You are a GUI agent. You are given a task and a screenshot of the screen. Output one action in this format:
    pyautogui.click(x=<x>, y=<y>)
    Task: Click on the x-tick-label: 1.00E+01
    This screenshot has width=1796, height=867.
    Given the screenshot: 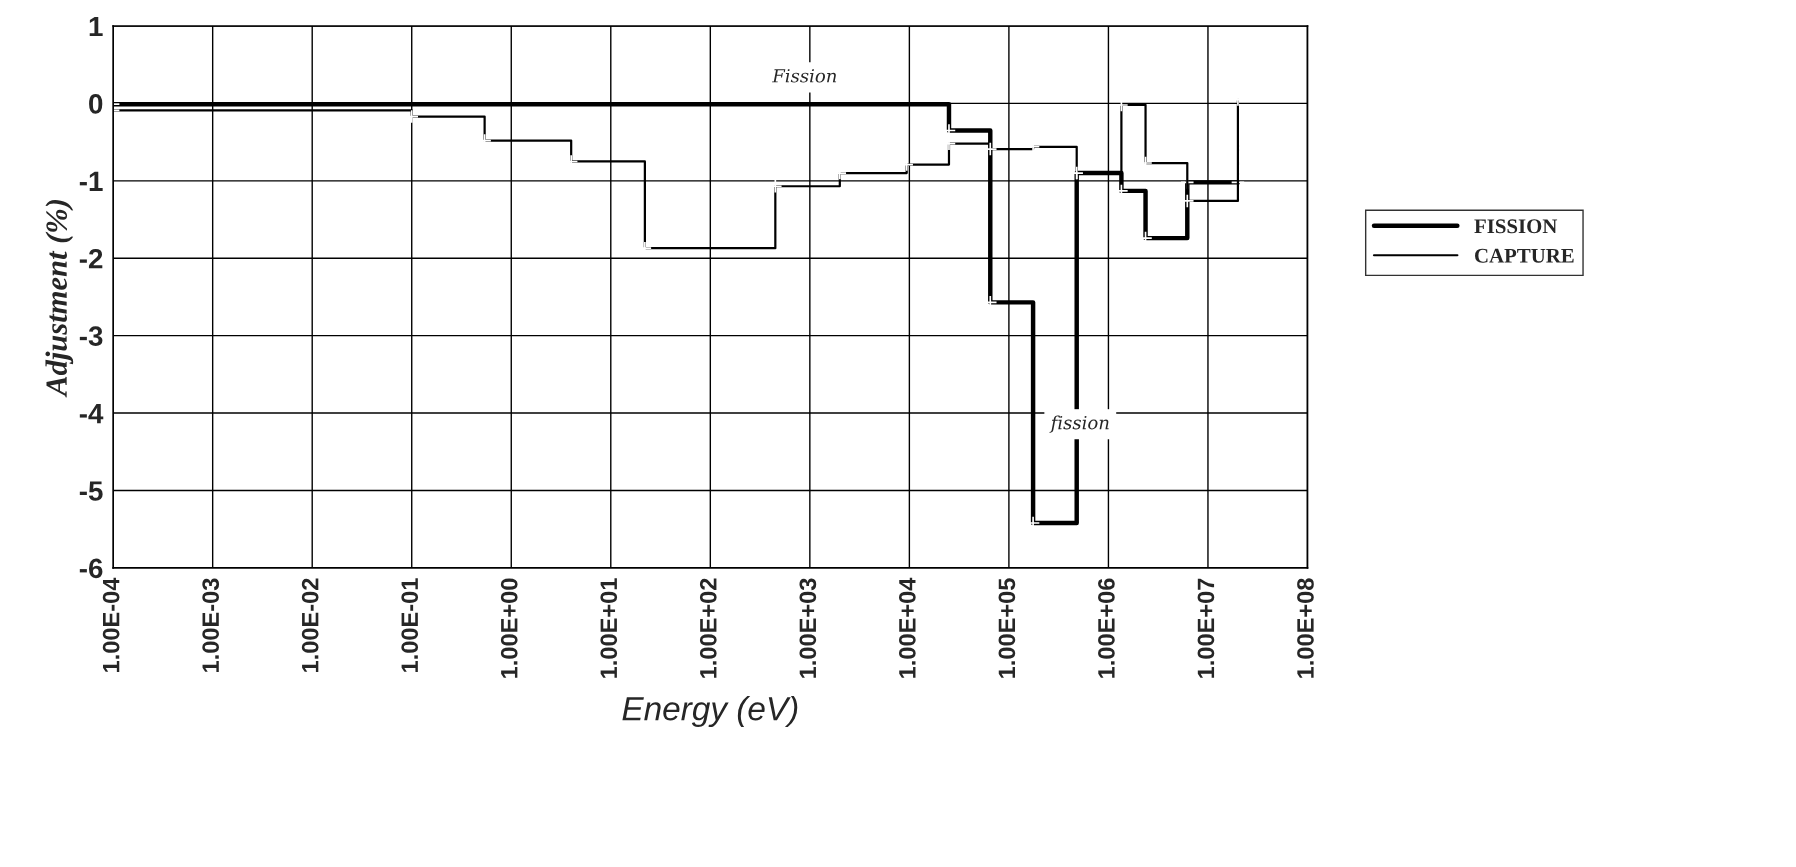 What is the action you would take?
    pyautogui.click(x=609, y=628)
    